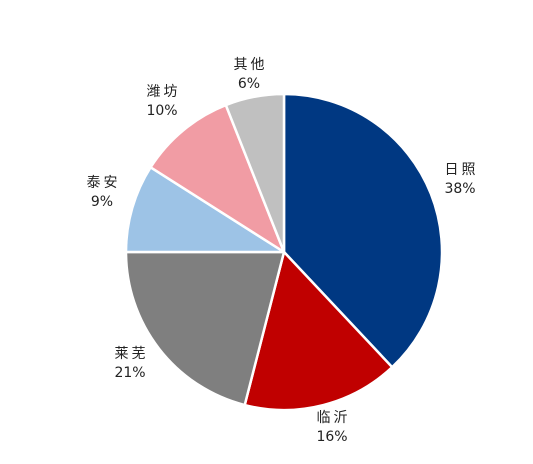  Describe the element at coordinates (103, 183) in the screenshot. I see `slice-name: 泰安` at that location.